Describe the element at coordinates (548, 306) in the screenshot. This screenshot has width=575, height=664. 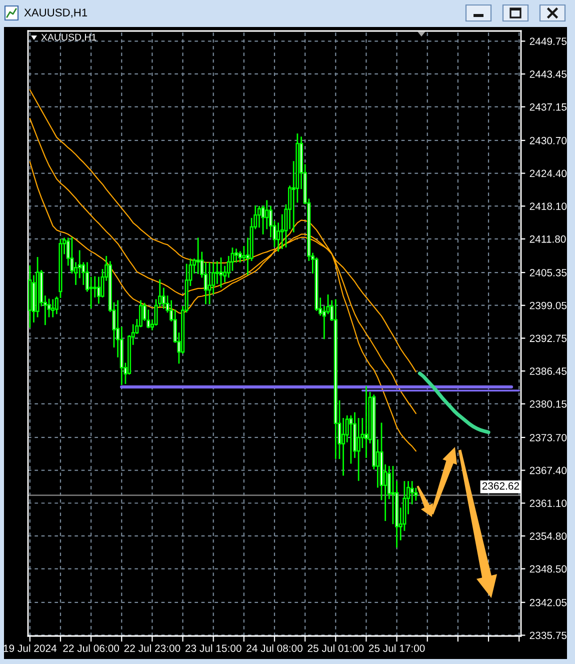
I see `y-tick-label: 2399.05` at that location.